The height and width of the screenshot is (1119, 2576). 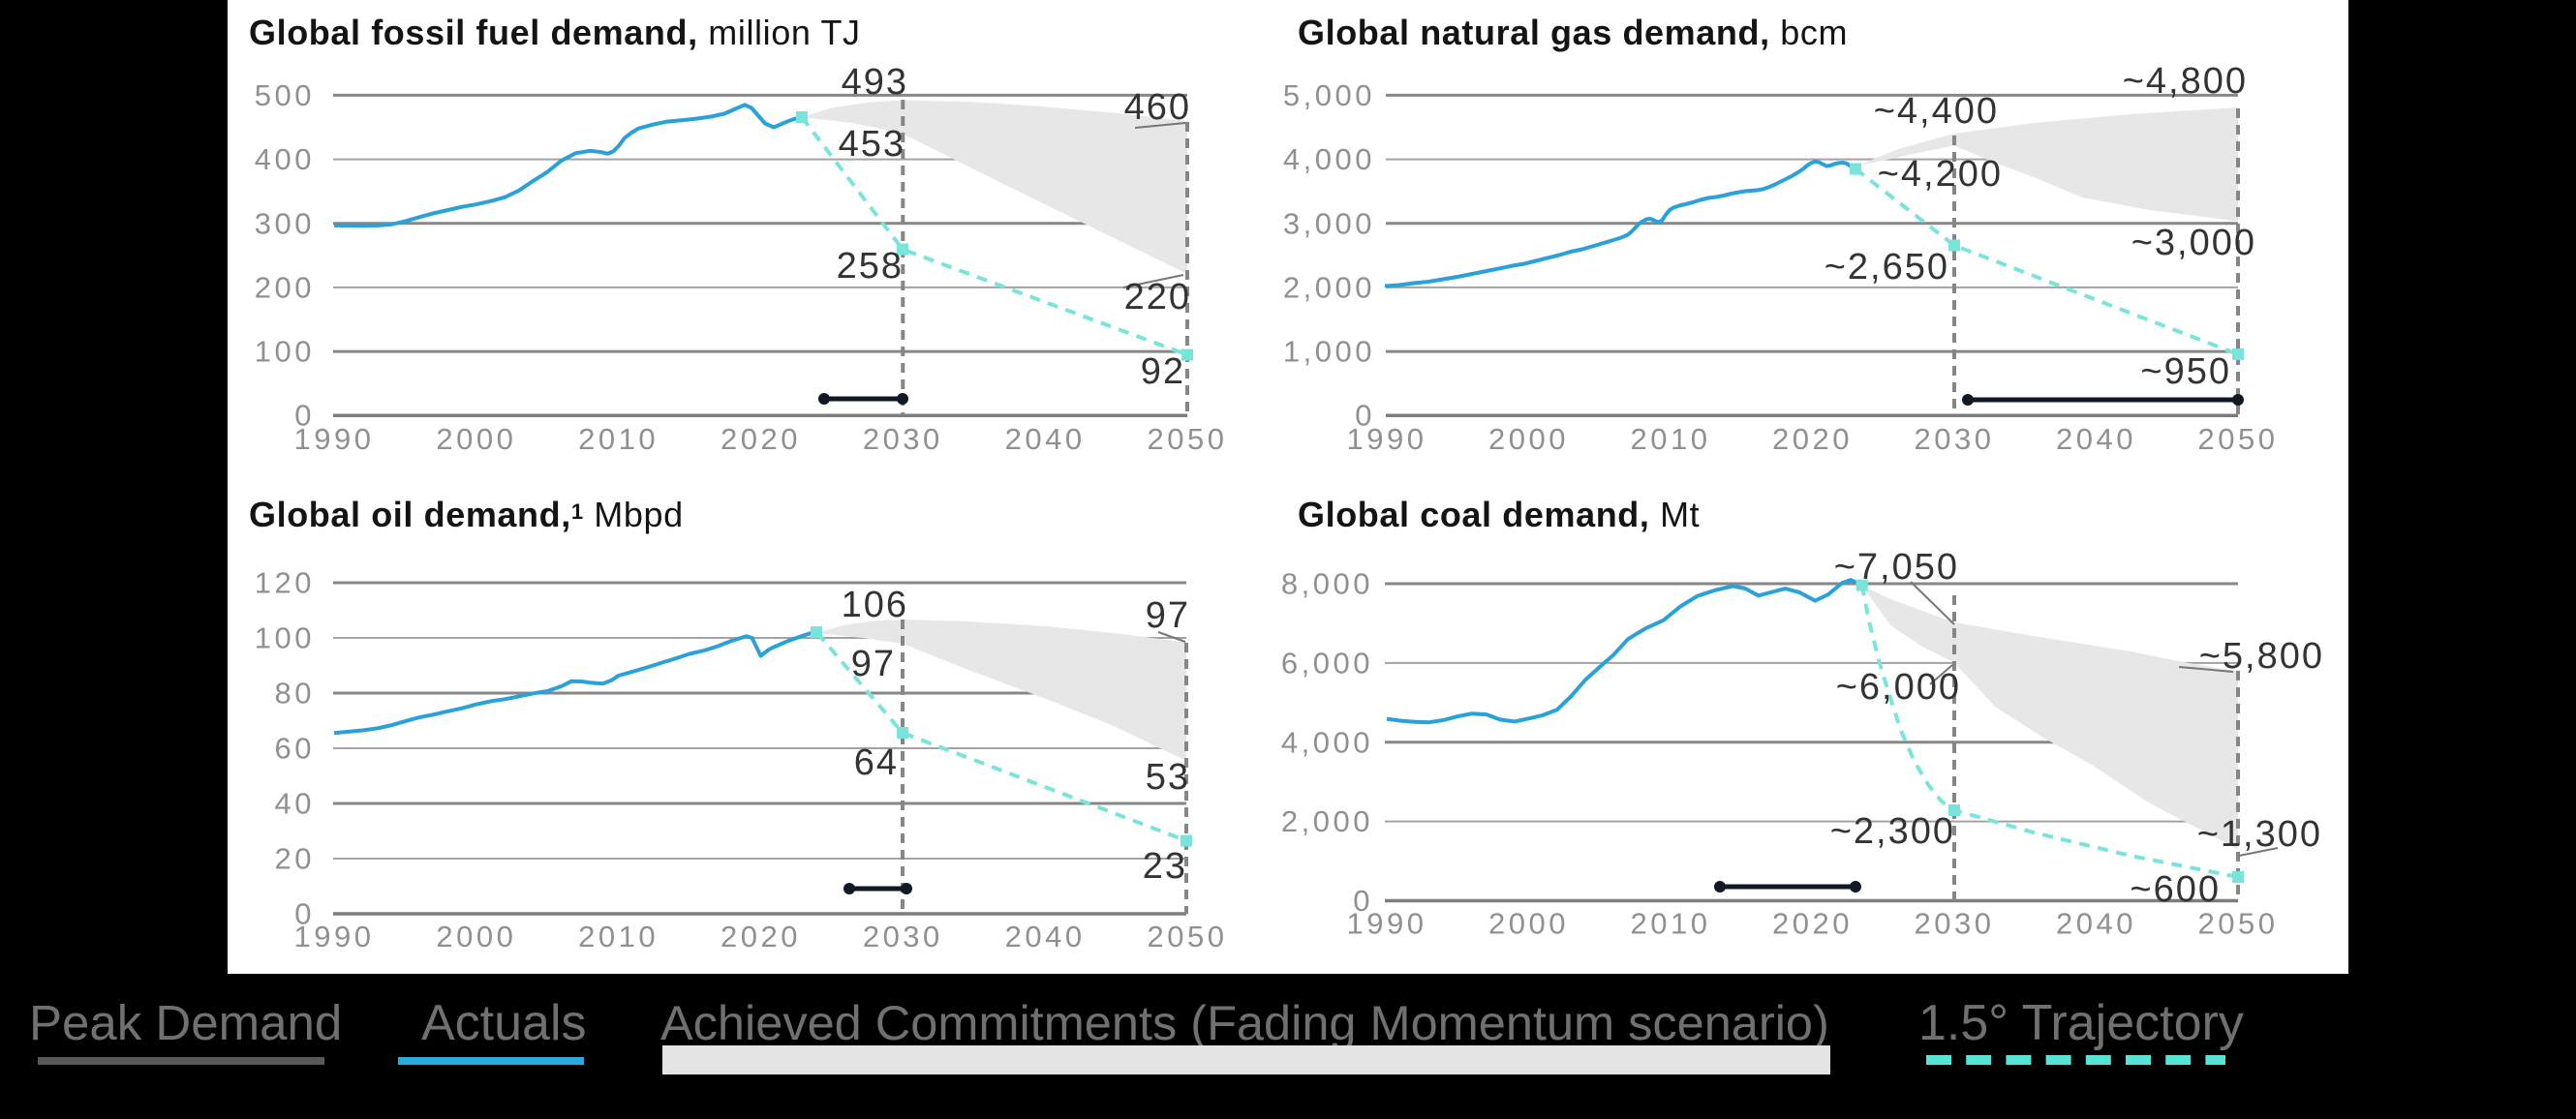 I want to click on svg-text: 400, so click(x=285, y=159).